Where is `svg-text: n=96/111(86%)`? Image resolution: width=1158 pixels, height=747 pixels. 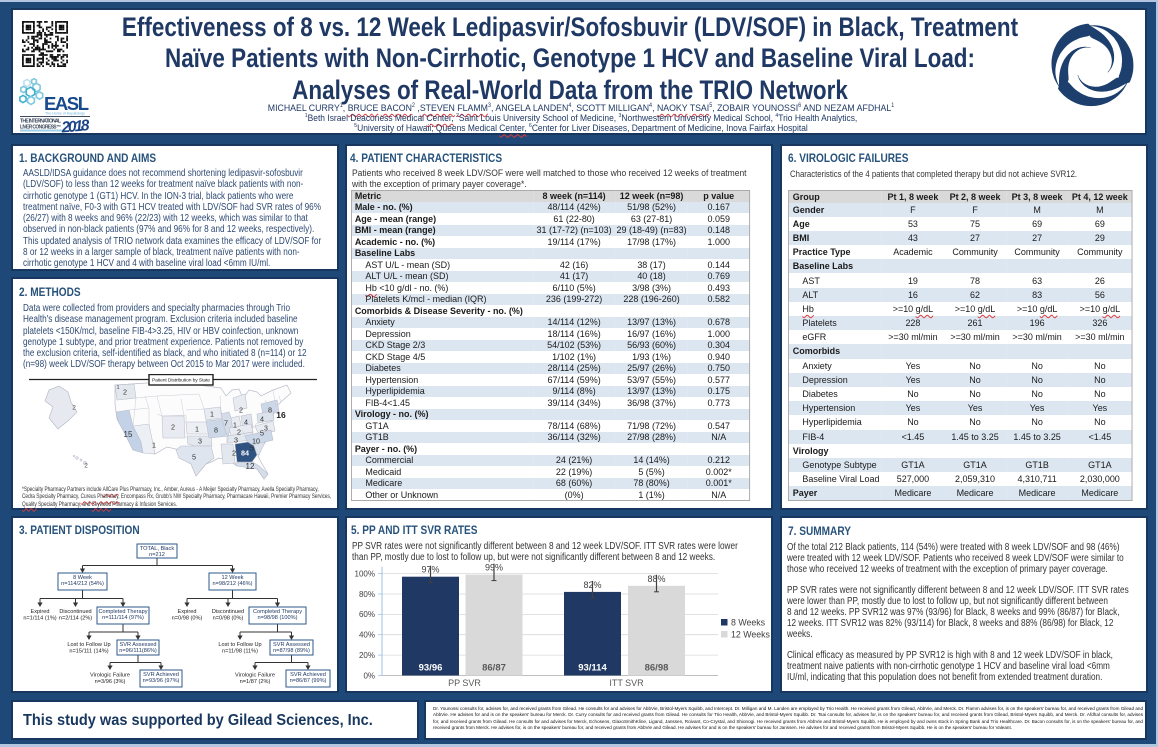 svg-text: n=96/111(86%) is located at coordinates (138, 651).